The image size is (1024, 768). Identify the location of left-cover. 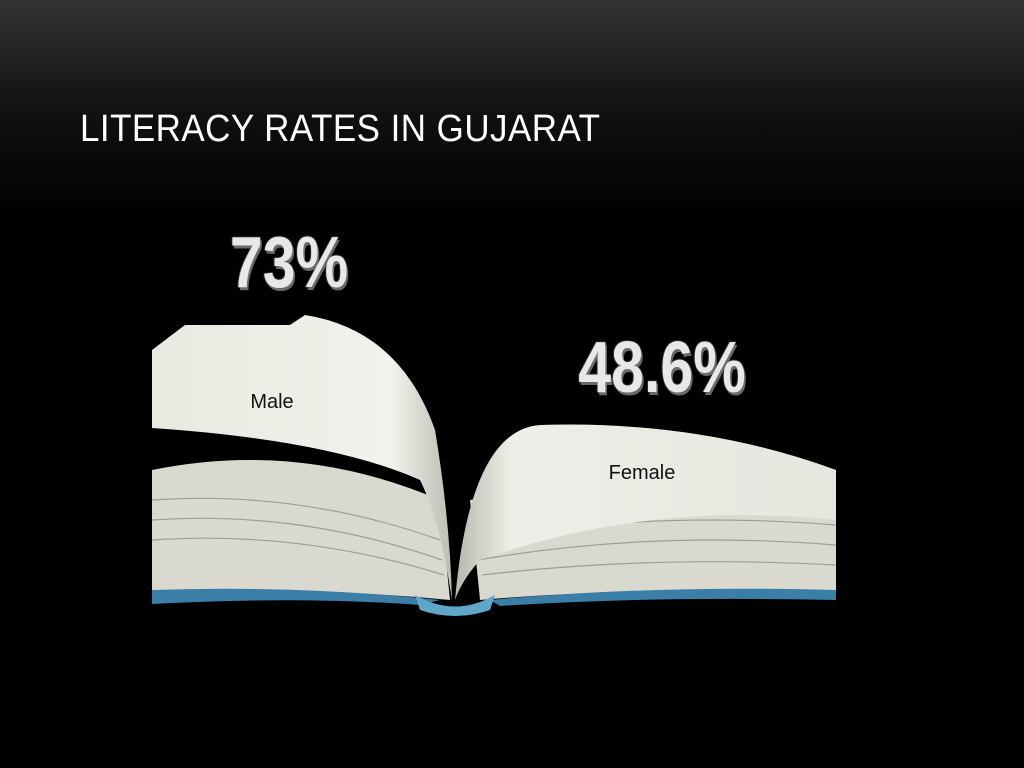
(296, 596).